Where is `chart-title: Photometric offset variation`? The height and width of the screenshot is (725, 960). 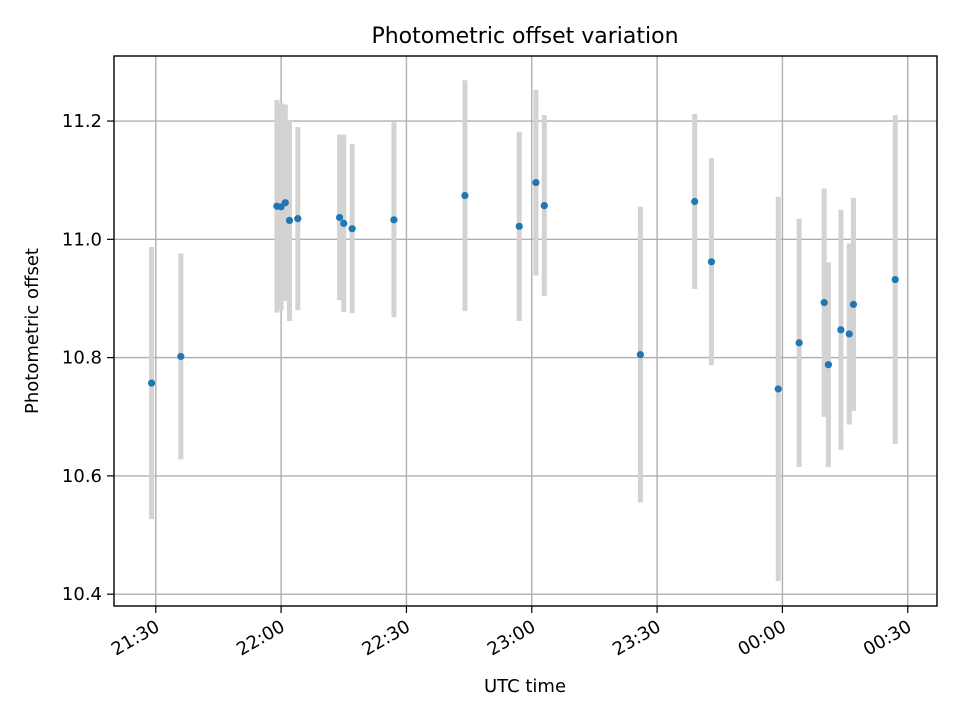 chart-title: Photometric offset variation is located at coordinates (524, 36).